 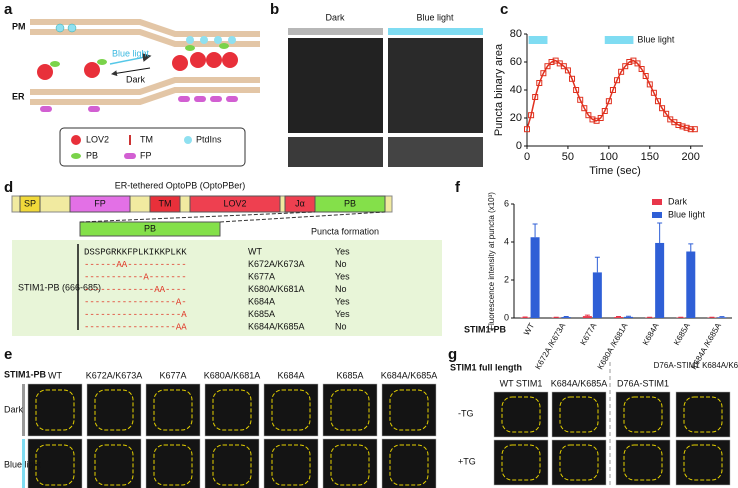 What do you see at coordinates (499, 89) in the screenshot?
I see `y-axis-label: Puncta binary area` at bounding box center [499, 89].